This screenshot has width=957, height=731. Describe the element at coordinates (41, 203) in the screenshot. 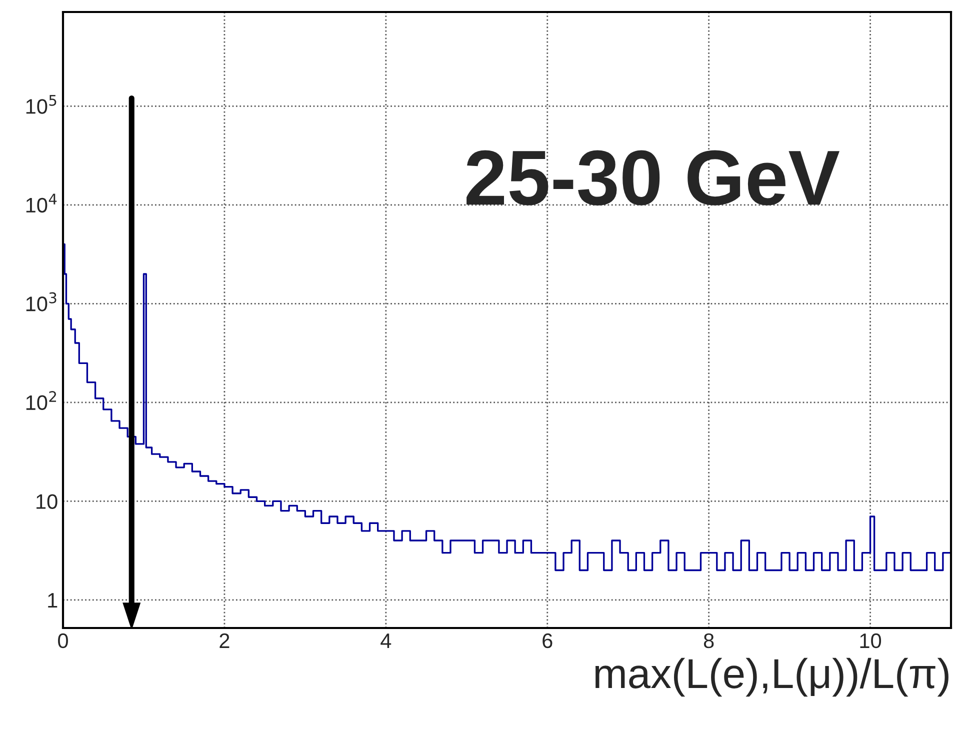

I see `y-tick-label: 10$^{4}$` at that location.